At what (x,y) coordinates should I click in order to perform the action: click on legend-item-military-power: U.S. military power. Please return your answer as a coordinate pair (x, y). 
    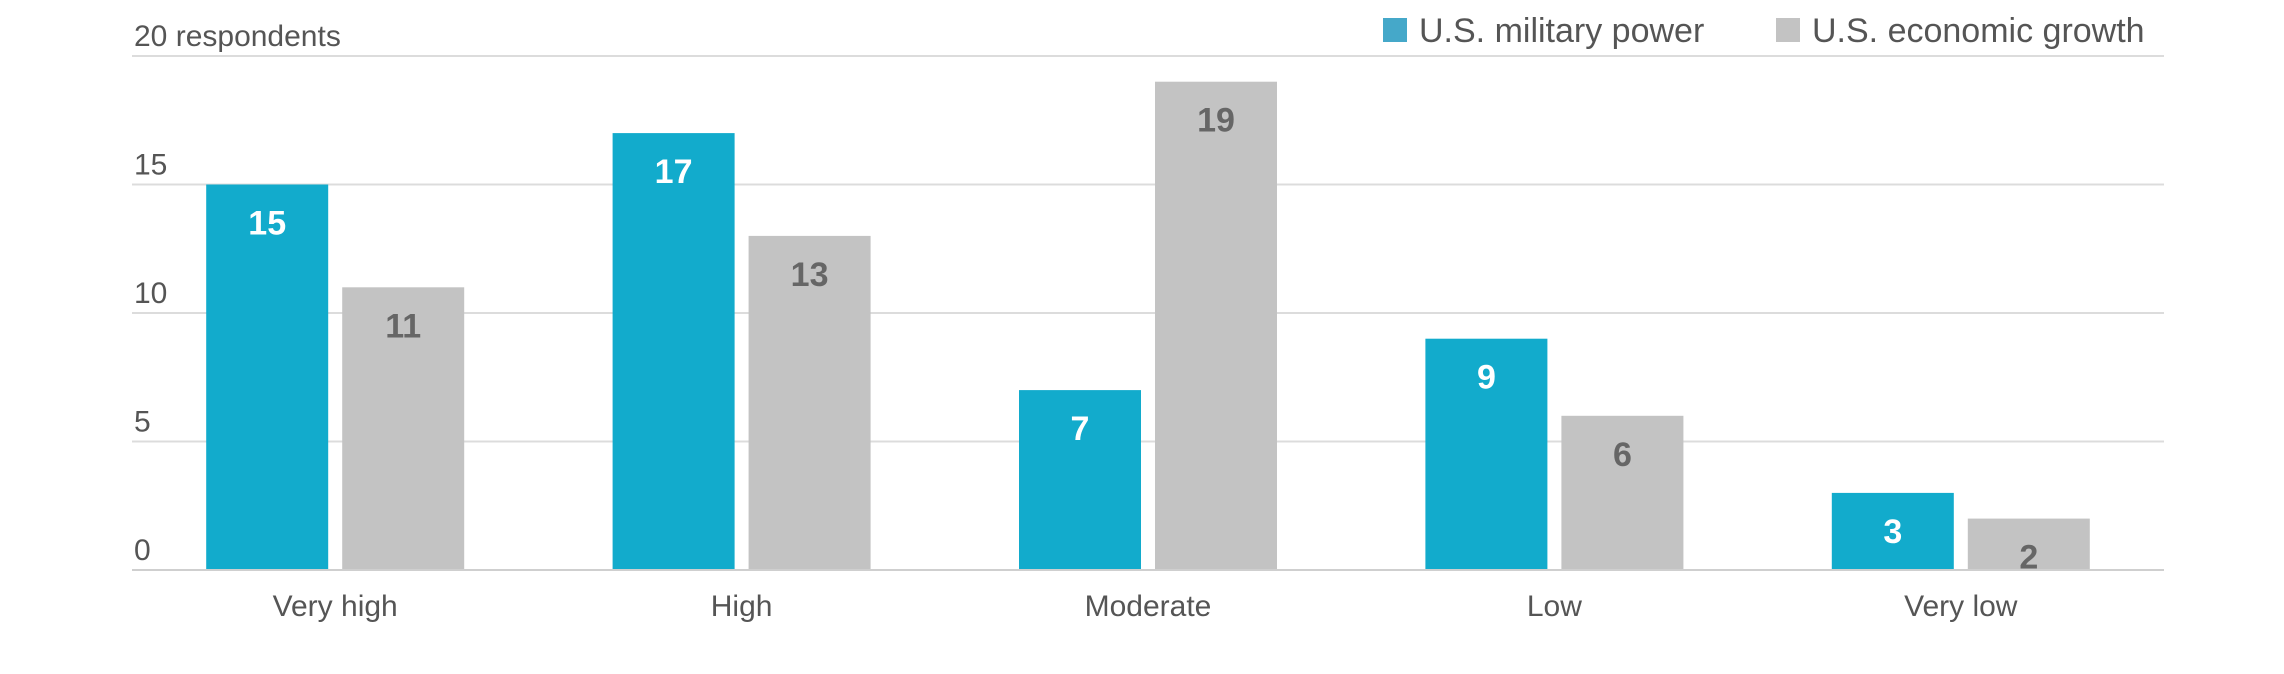
    Looking at the image, I should click on (1543, 31).